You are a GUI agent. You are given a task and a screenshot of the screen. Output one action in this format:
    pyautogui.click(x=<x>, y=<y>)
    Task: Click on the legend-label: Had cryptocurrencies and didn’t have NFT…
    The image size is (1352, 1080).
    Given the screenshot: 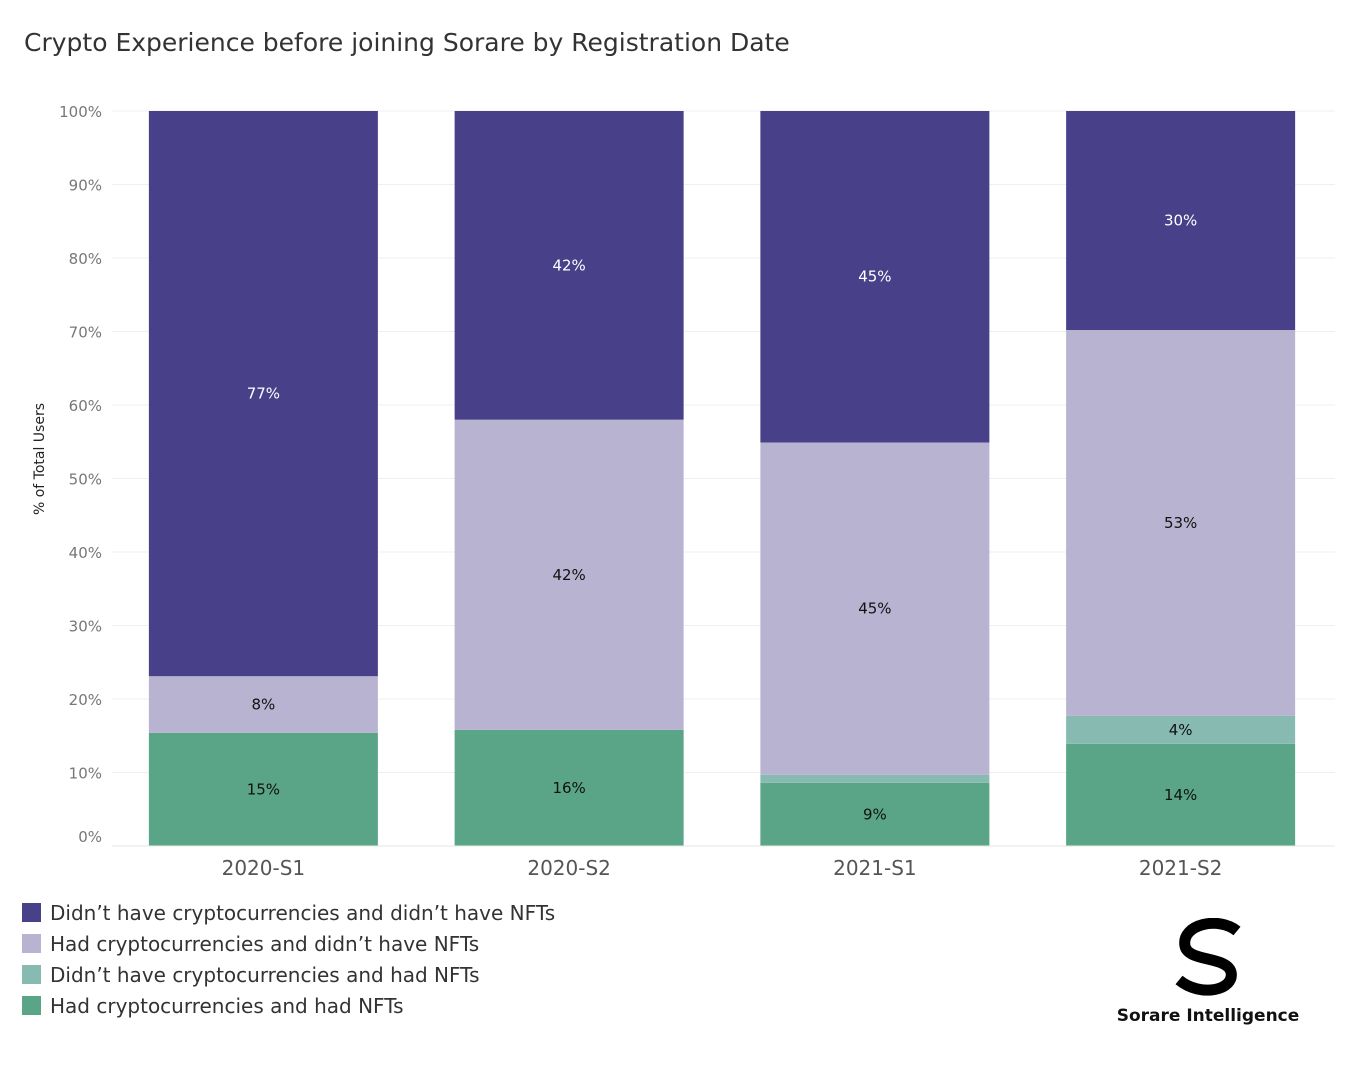 What is the action you would take?
    pyautogui.click(x=265, y=943)
    